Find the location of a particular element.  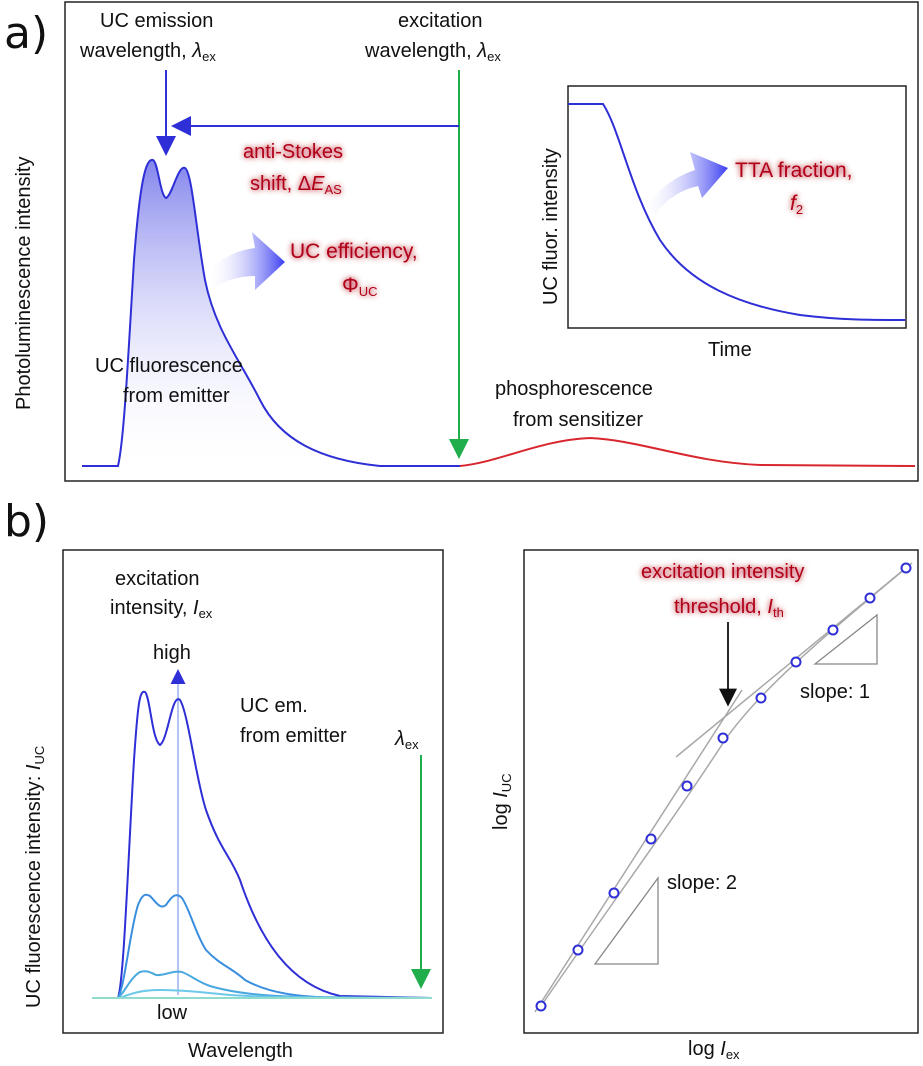

panel-b-right-xlabel: log Iex is located at coordinates (714, 1050).